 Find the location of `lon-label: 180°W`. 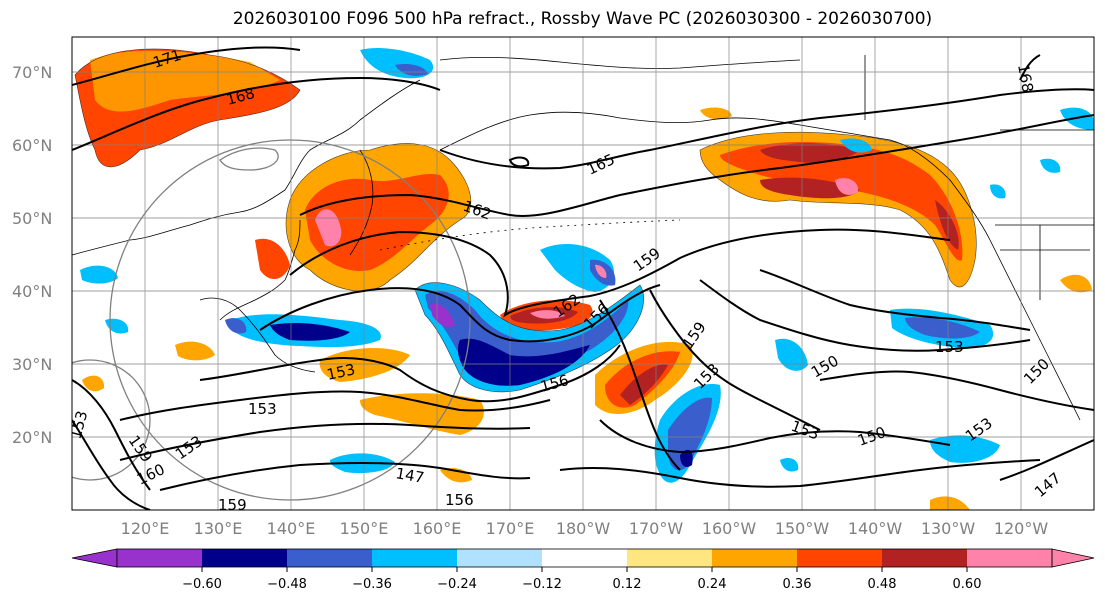

lon-label: 180°W is located at coordinates (583, 528).